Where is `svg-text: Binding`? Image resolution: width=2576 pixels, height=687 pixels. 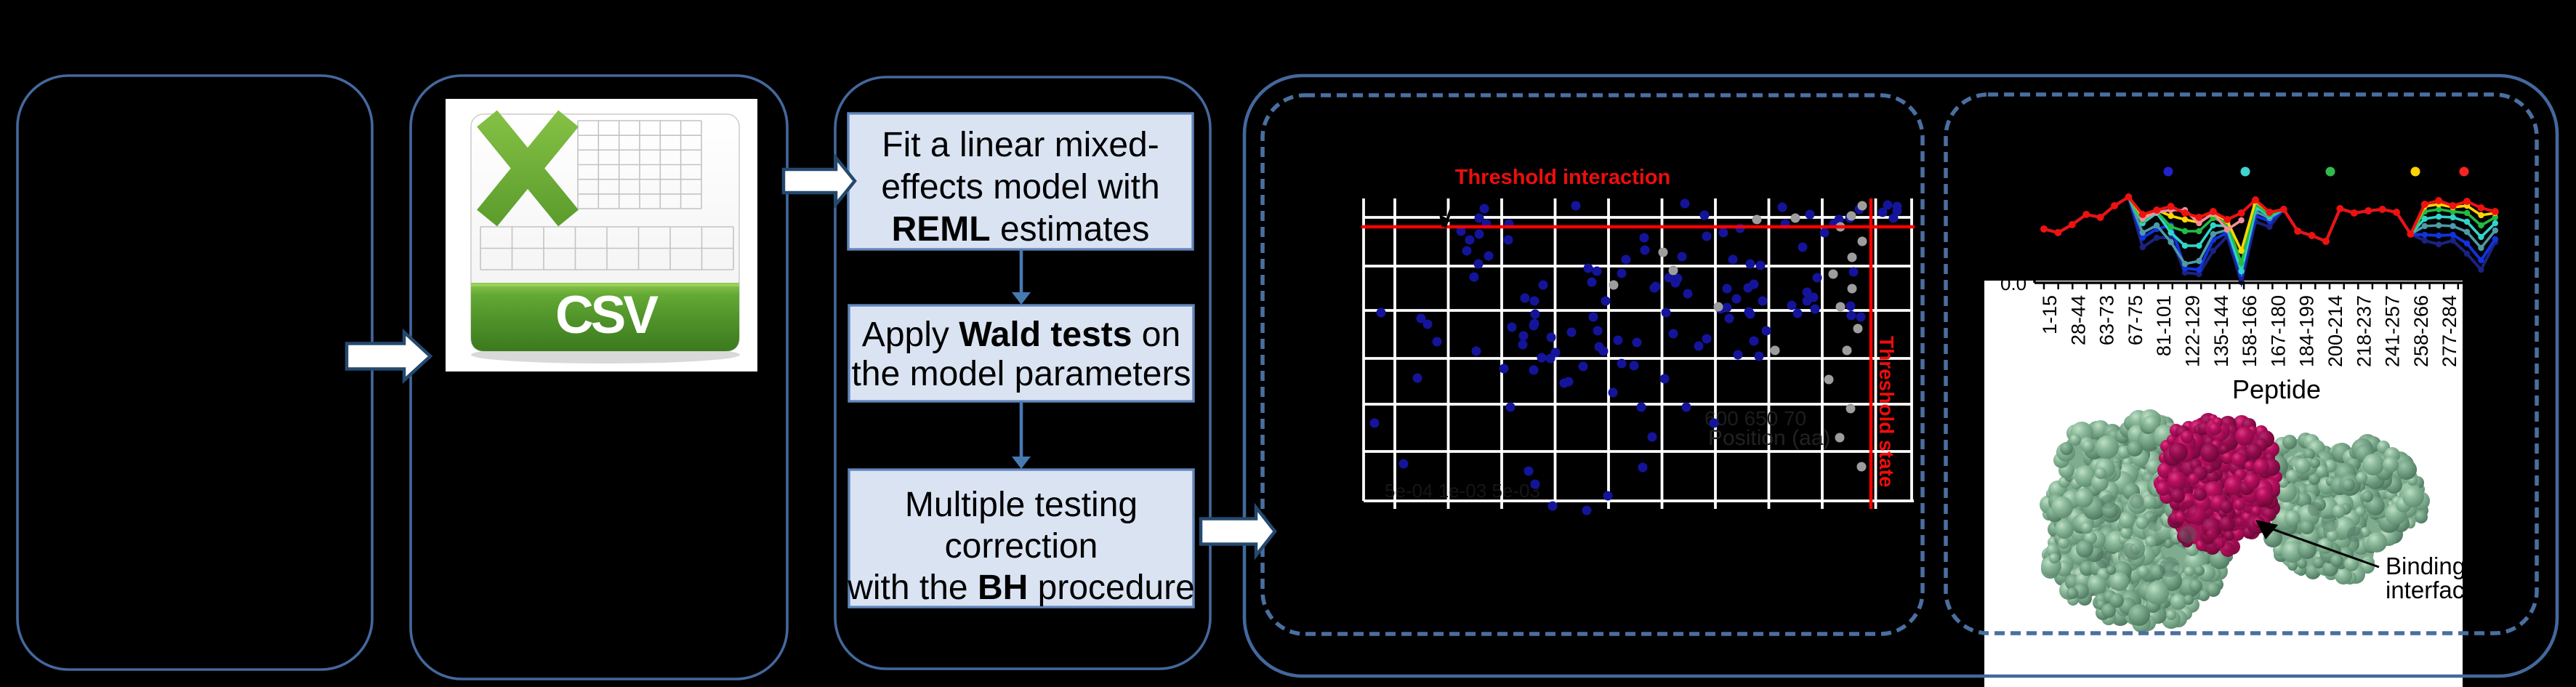 svg-text: Binding is located at coordinates (2426, 566).